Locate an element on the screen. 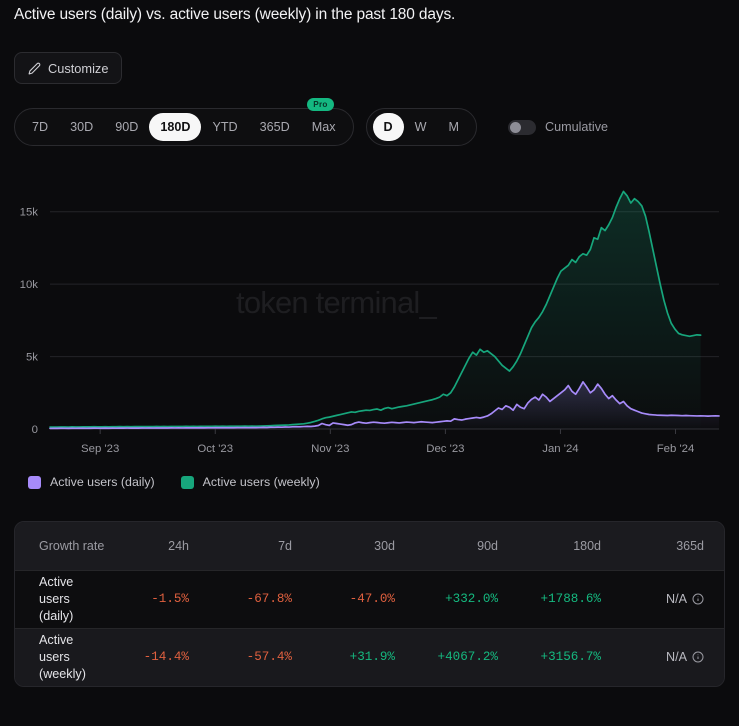  range-option-ytd: YTD is located at coordinates (225, 127).